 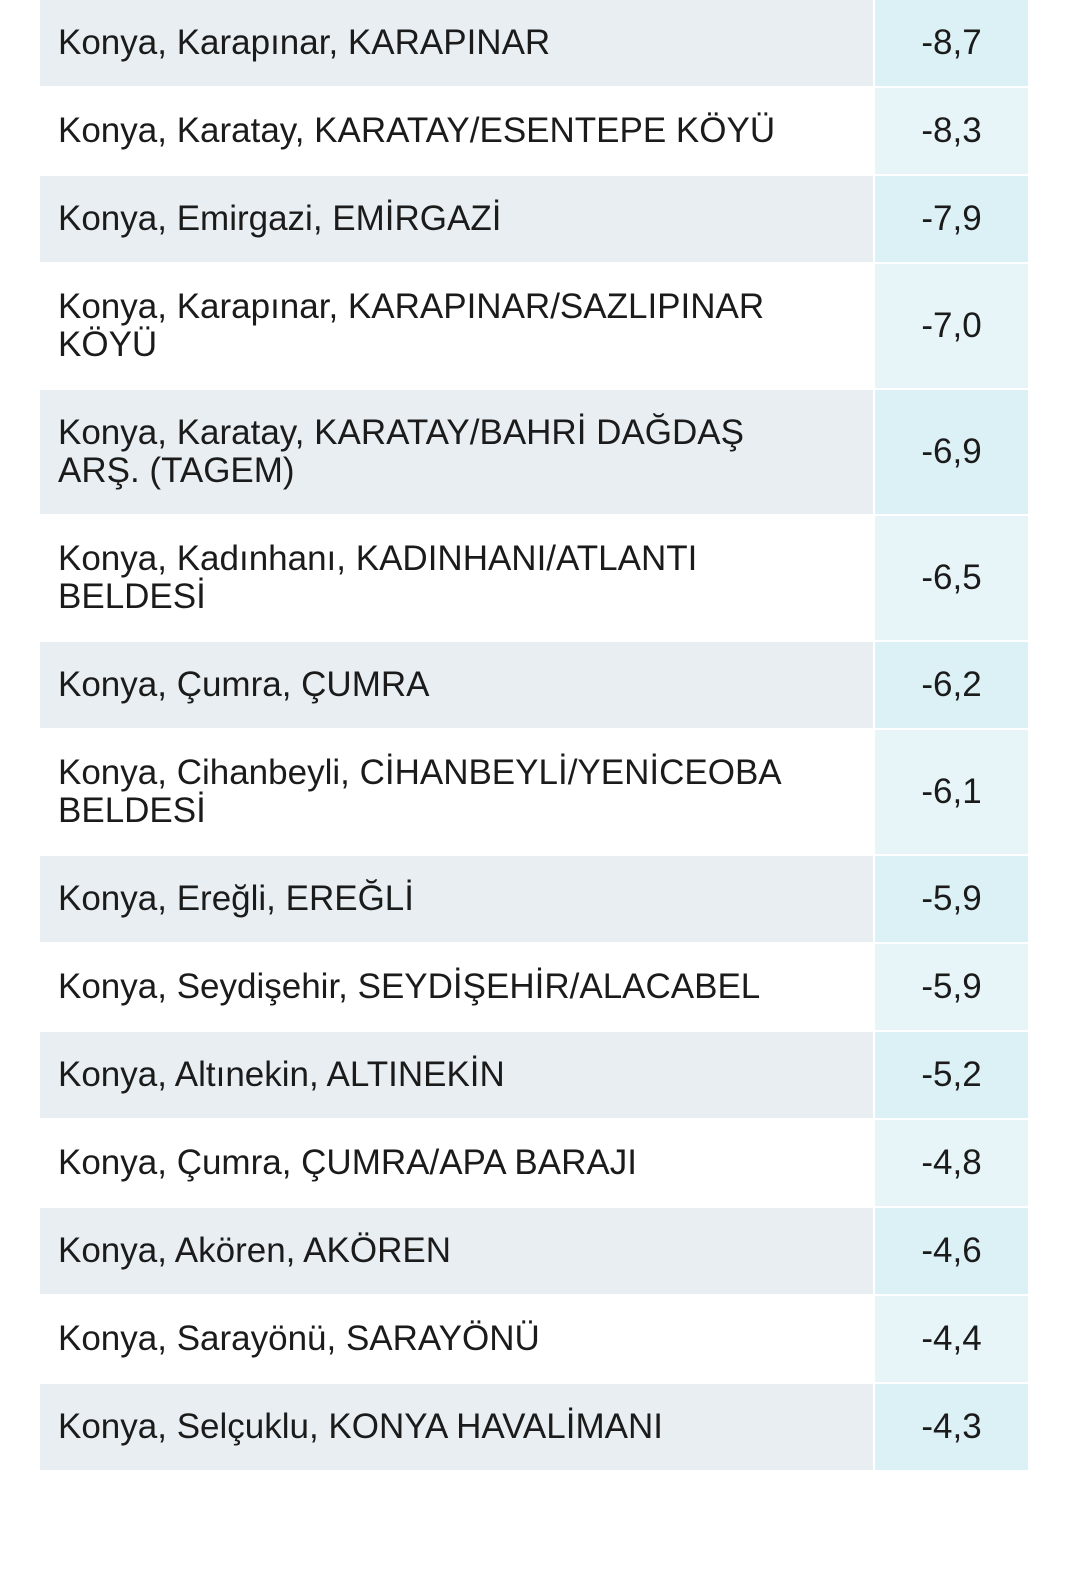 I want to click on table-row: Konya, Emirgazi, EMİRGAZİ -7,9, so click(x=534, y=219).